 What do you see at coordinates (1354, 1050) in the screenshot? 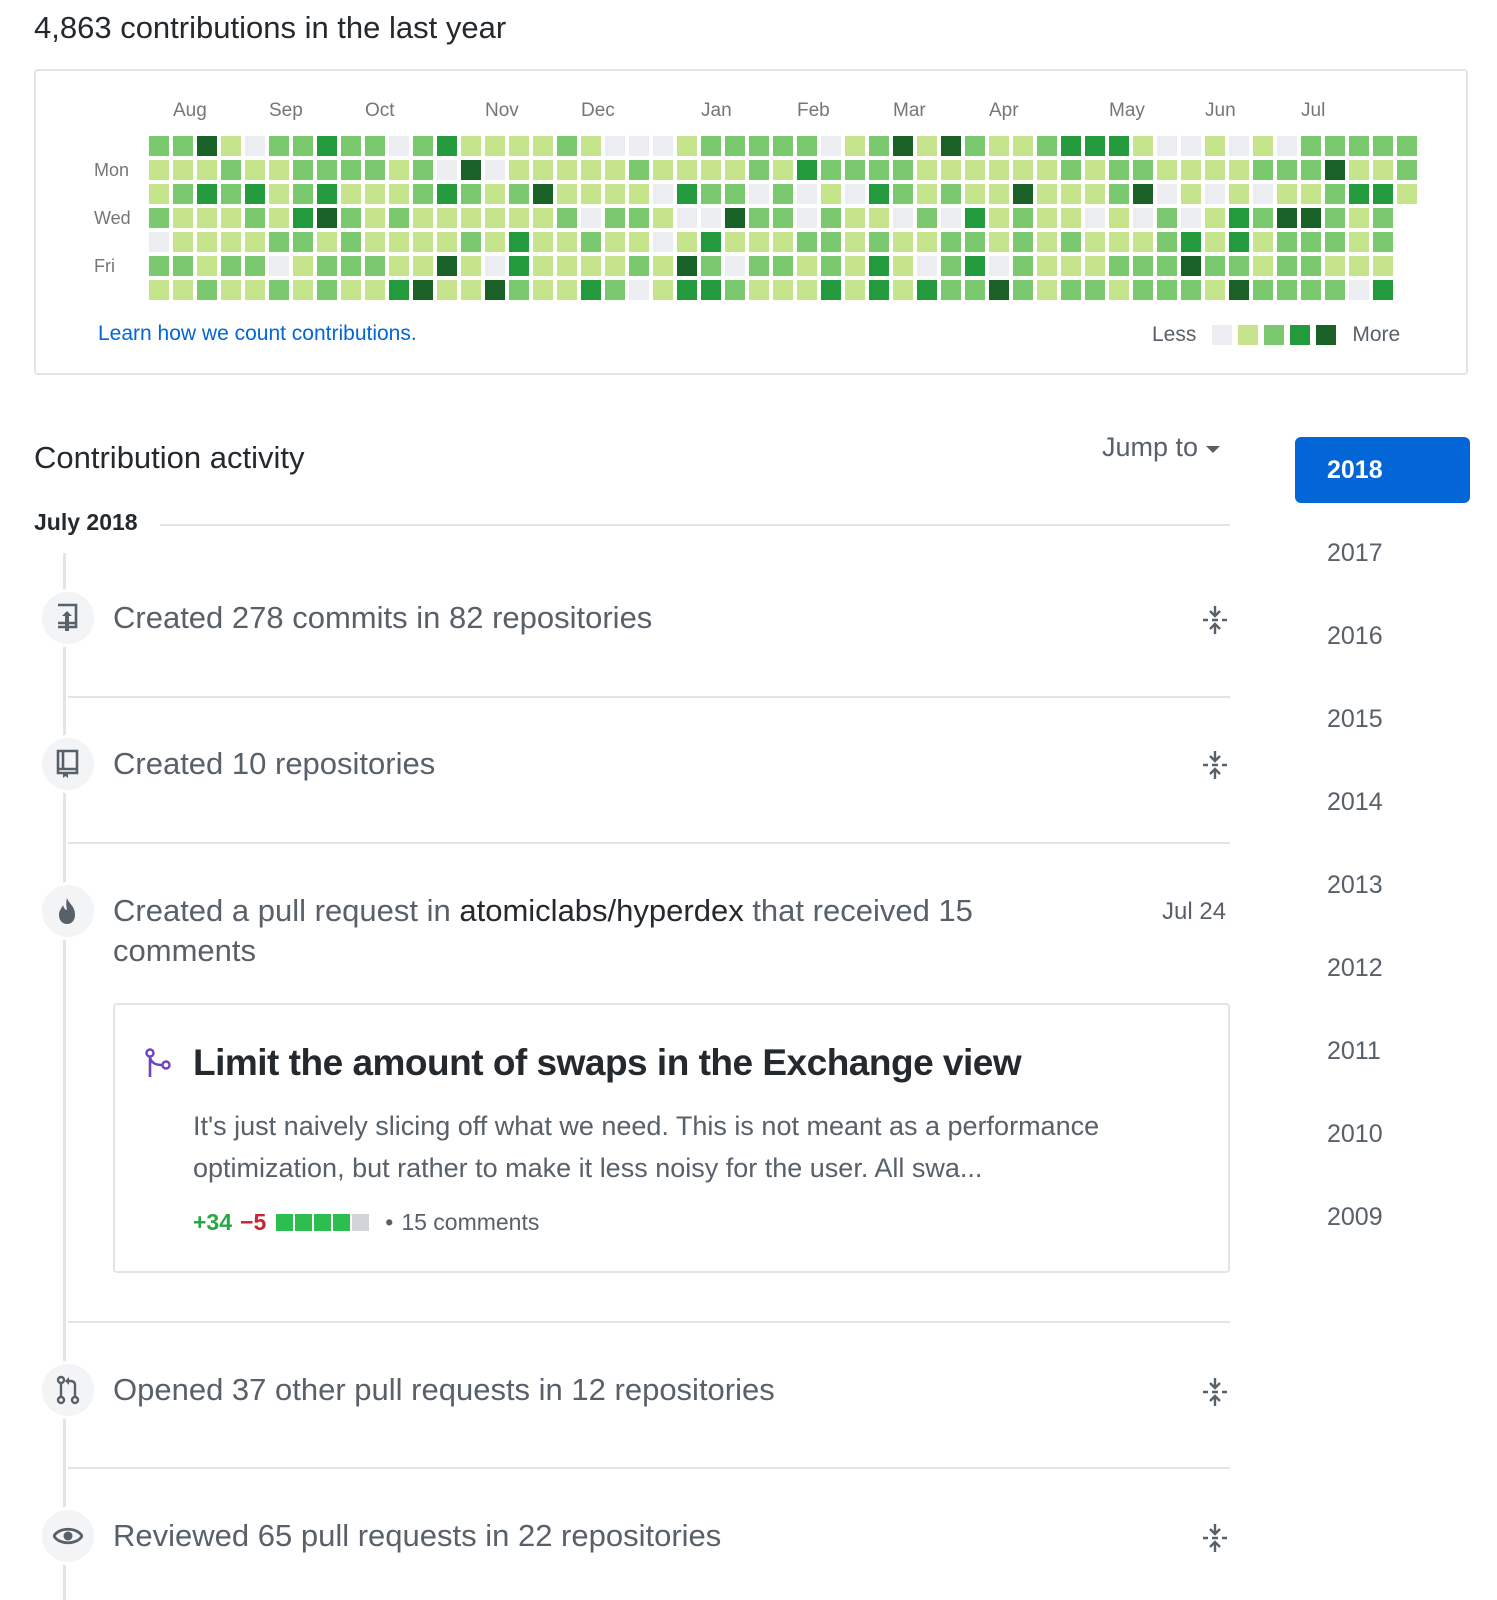
I see `year-link-2011: 2011` at bounding box center [1354, 1050].